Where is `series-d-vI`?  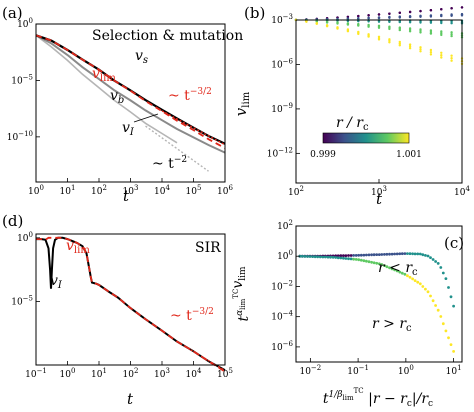
series-d-vI is located at coordinates (131, 303).